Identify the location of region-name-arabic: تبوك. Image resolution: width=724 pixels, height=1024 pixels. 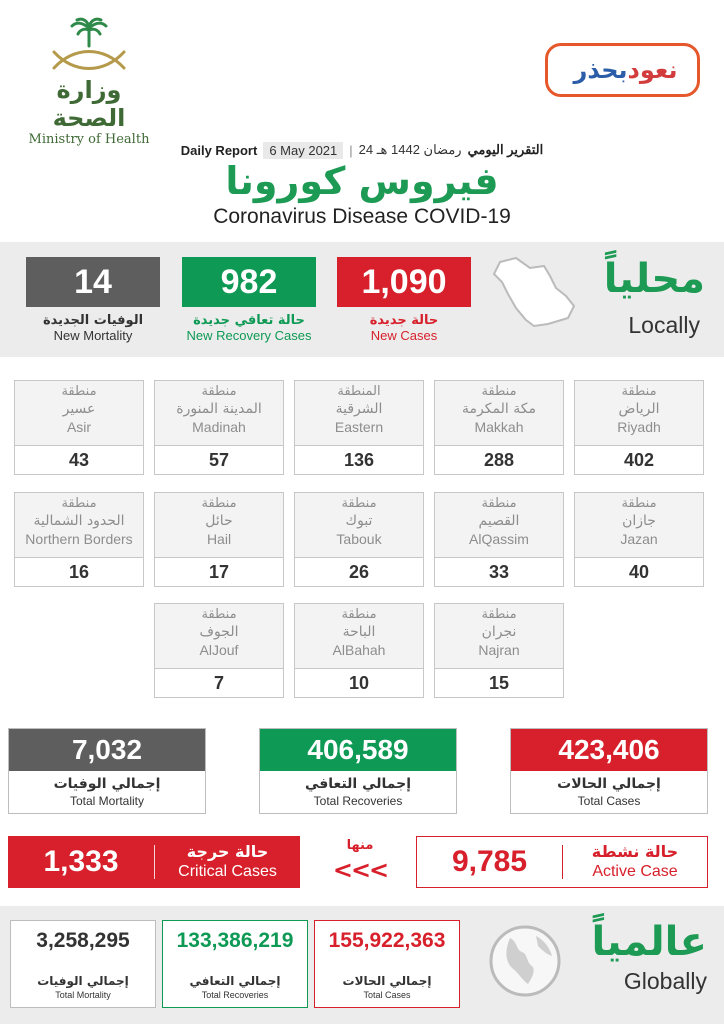
(359, 521).